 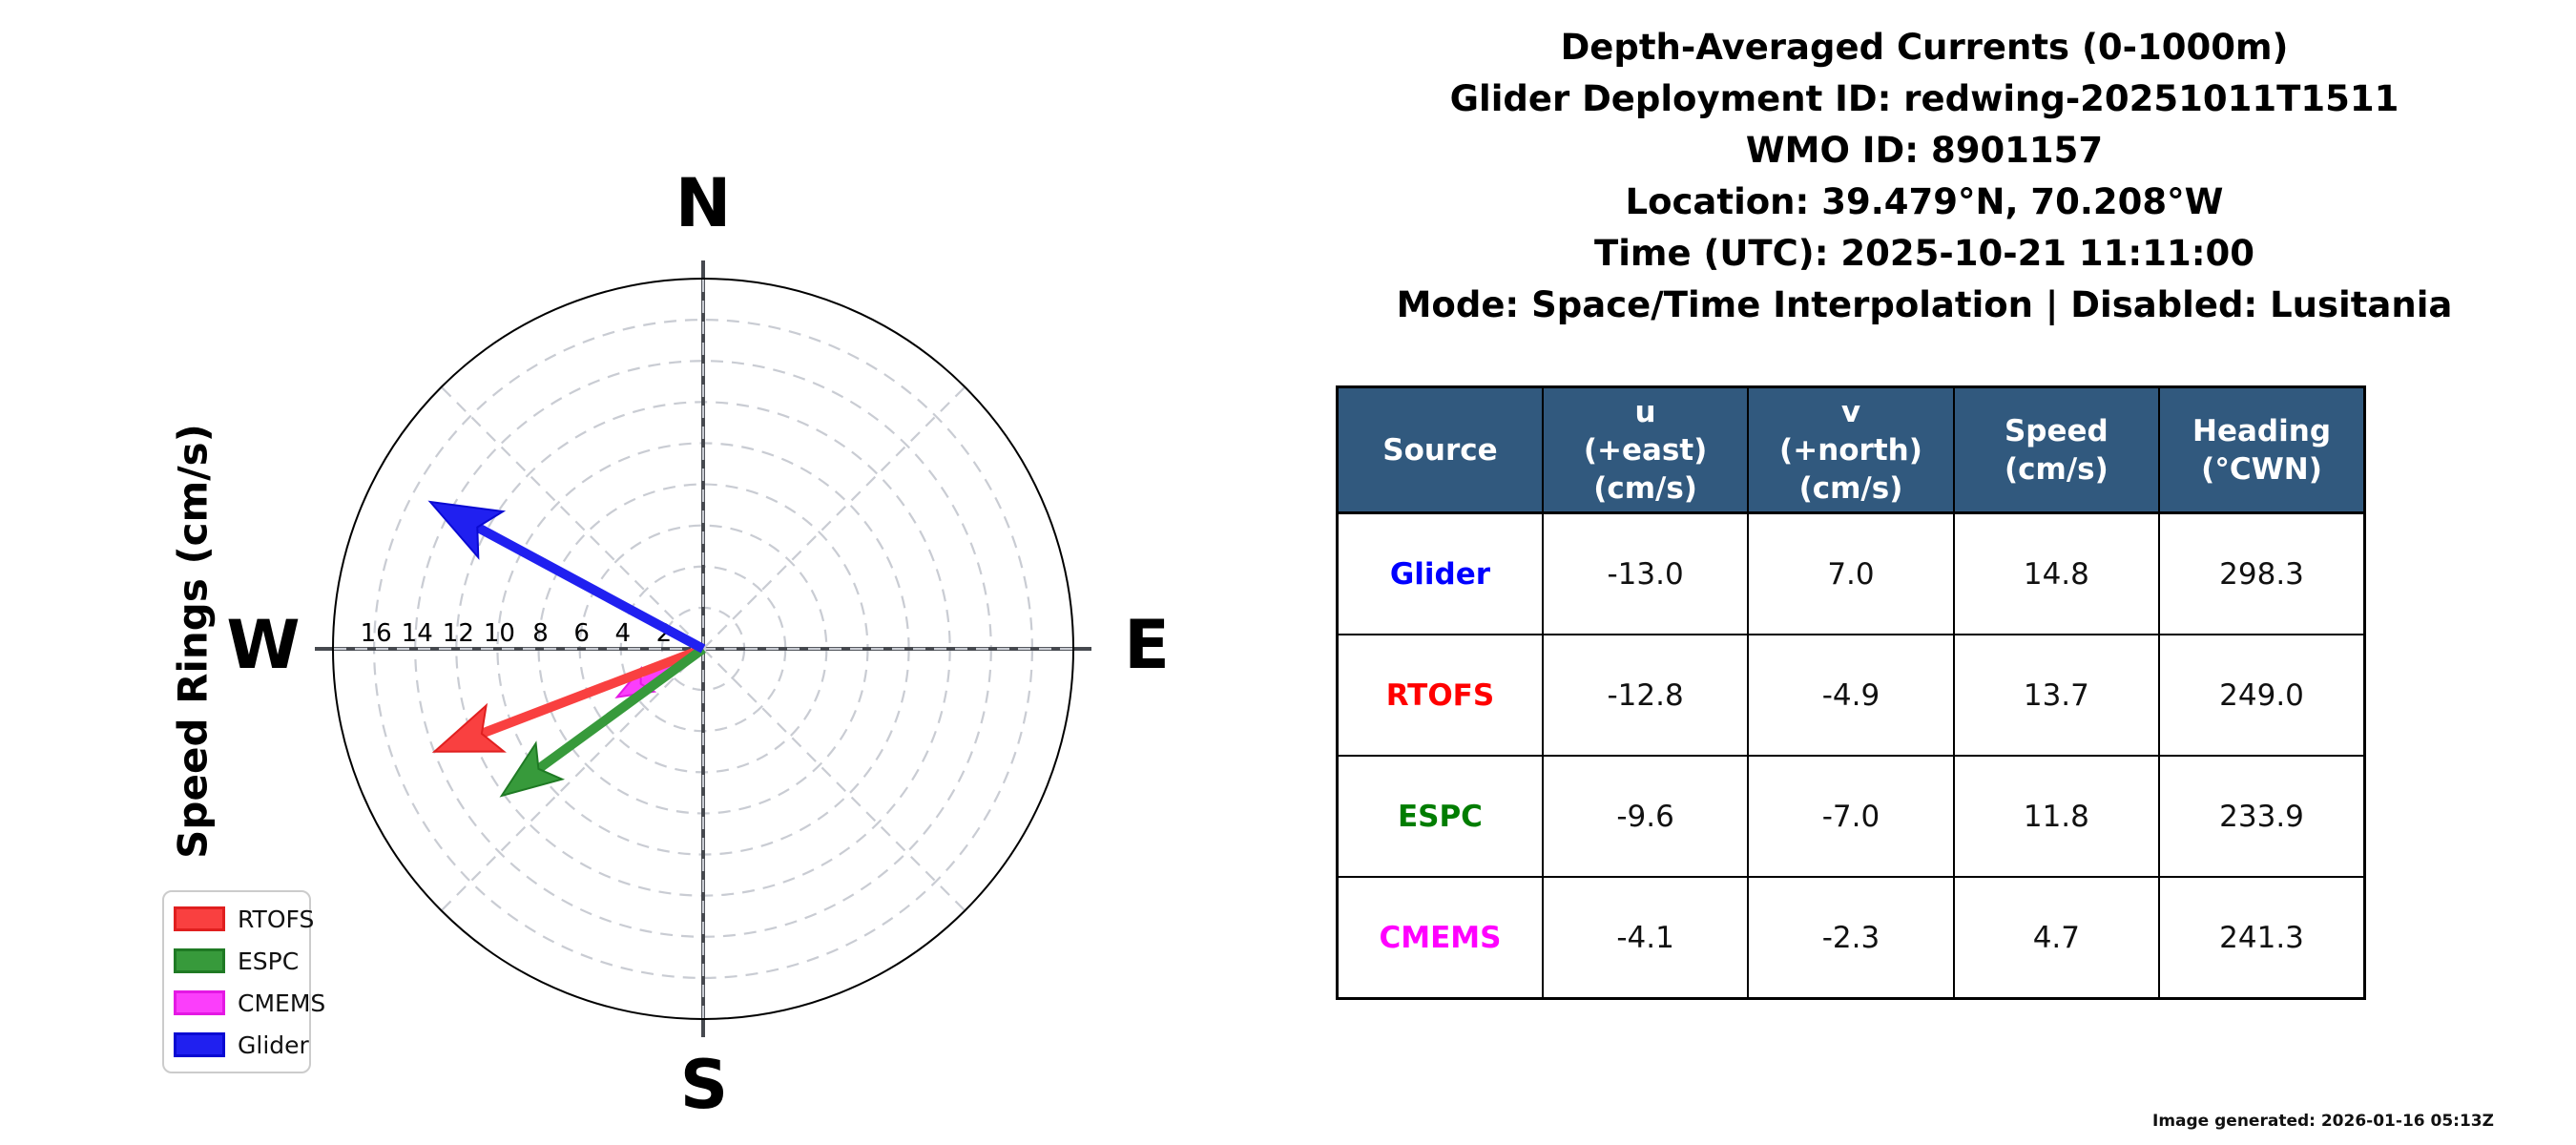 I want to click on speed-cell: 14.8, so click(x=2056, y=573).